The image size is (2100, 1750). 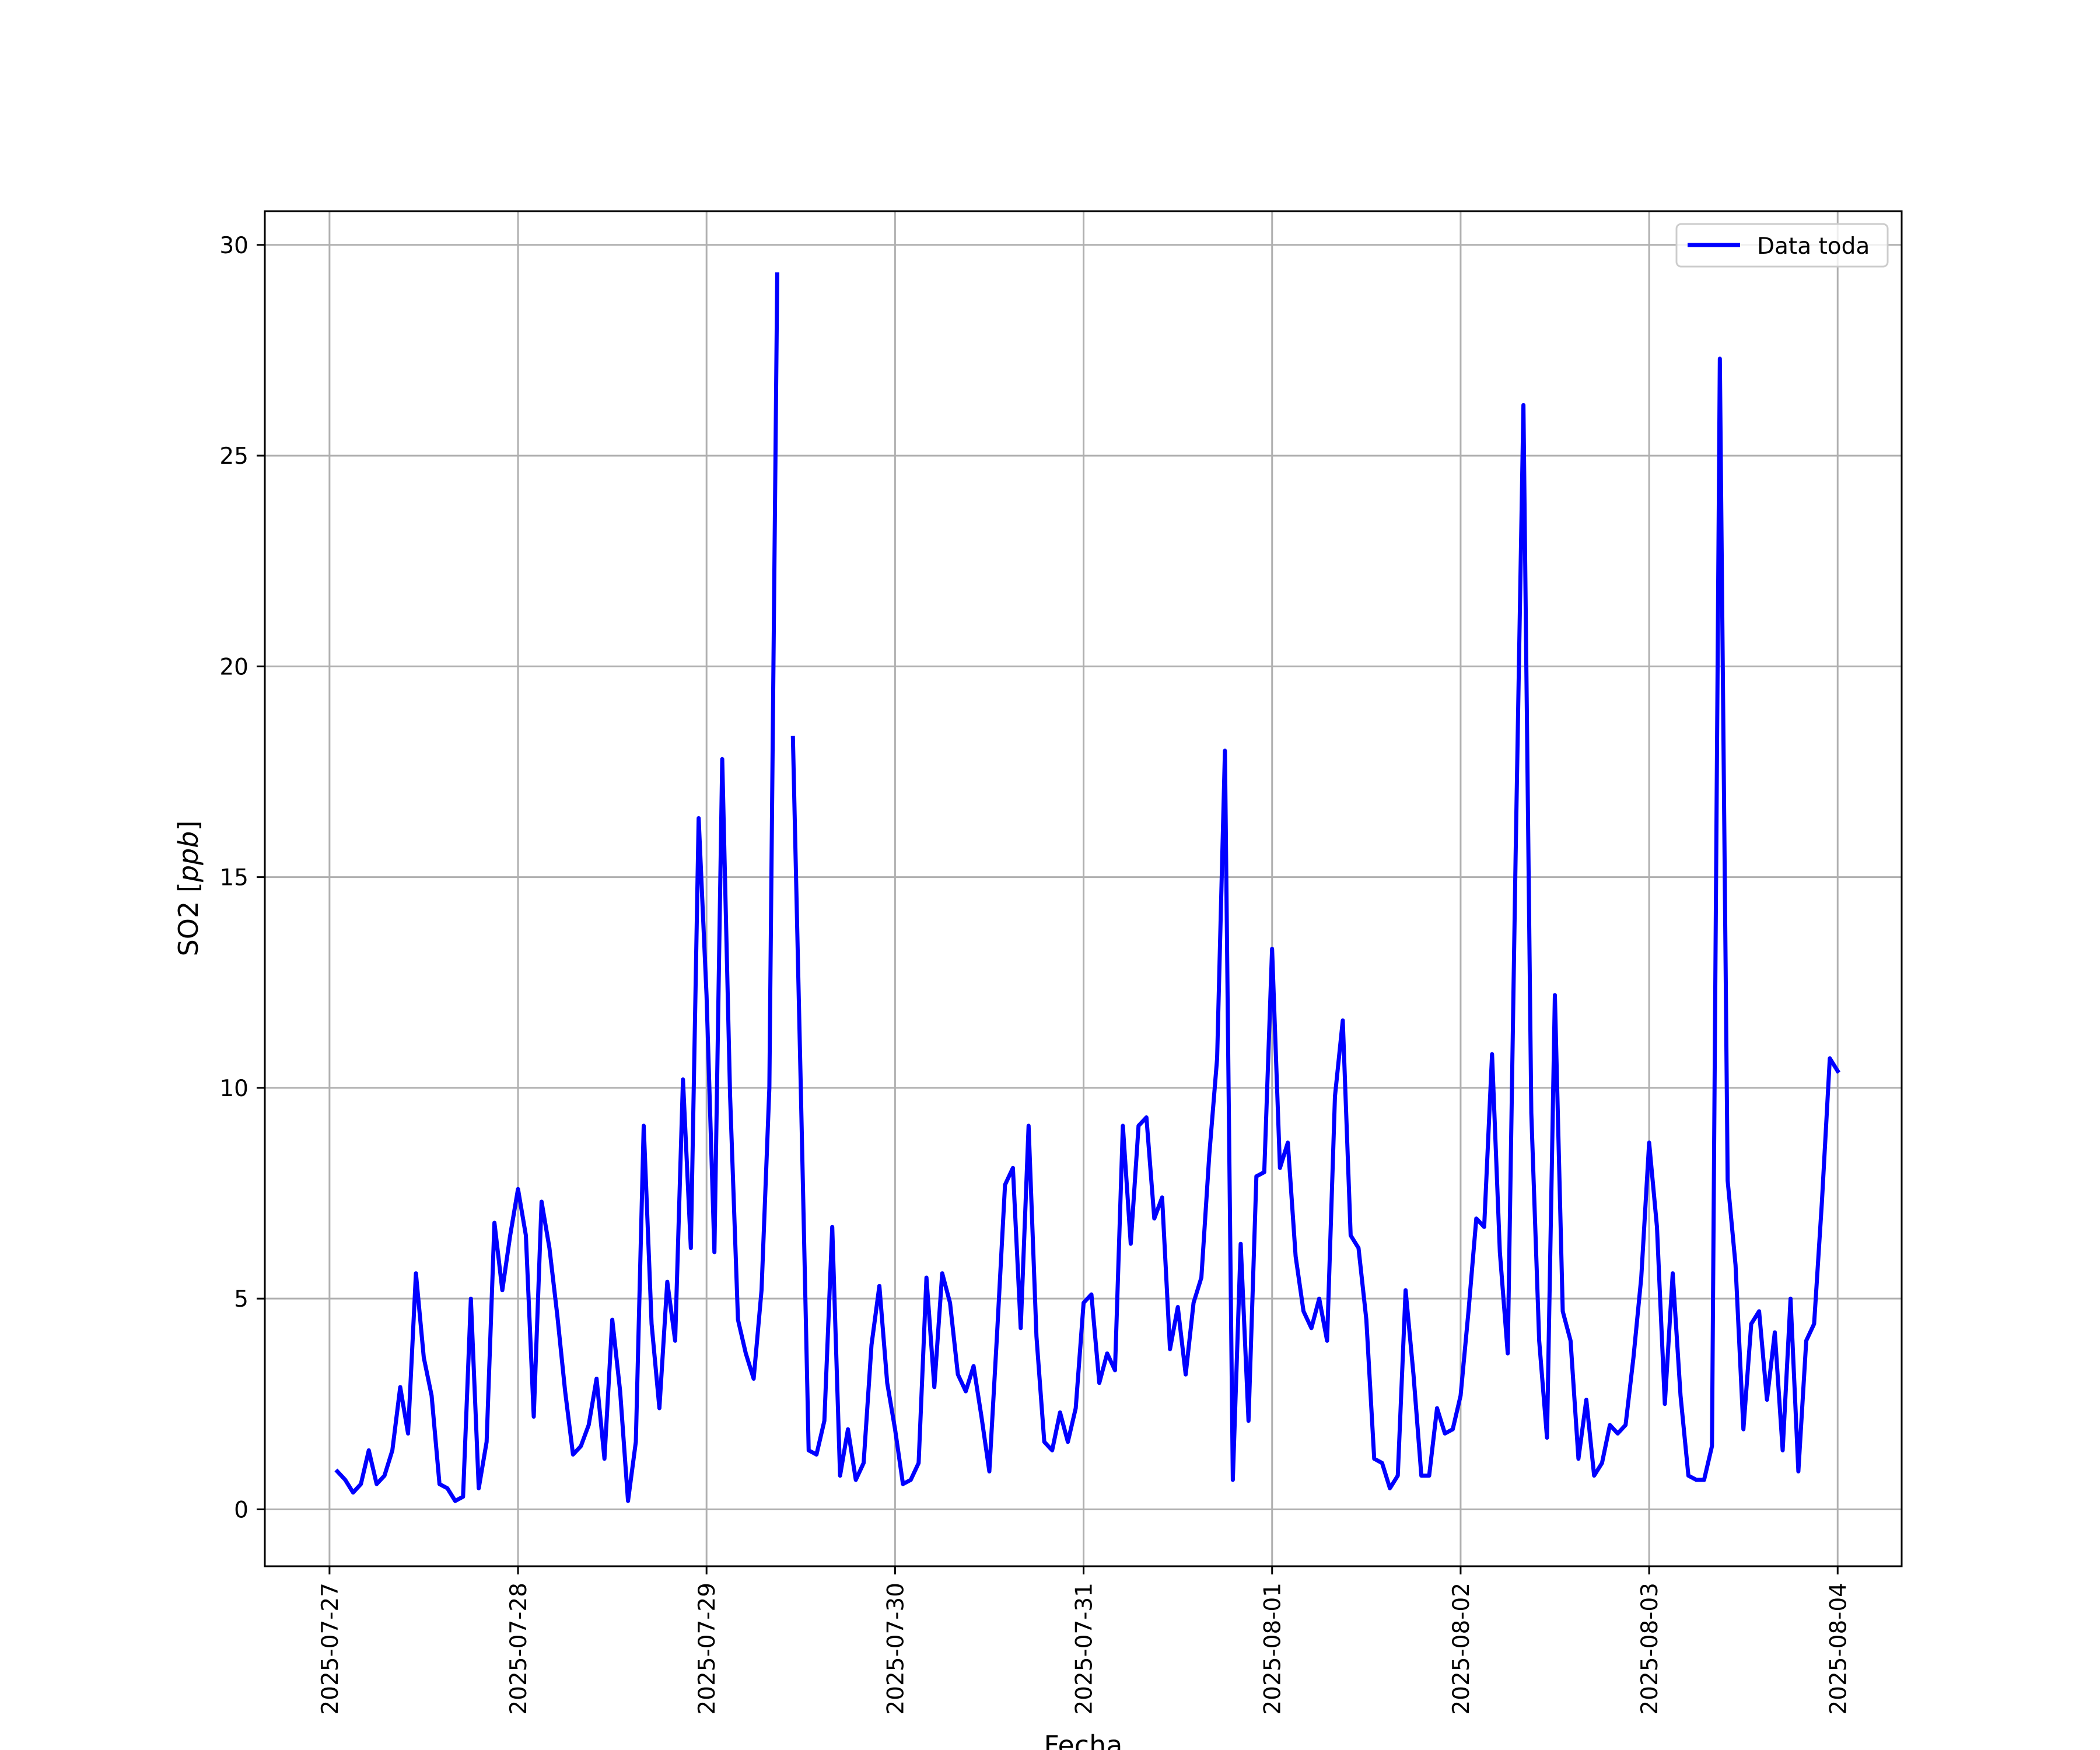 I want to click on legend: Data toda, so click(x=1782, y=245).